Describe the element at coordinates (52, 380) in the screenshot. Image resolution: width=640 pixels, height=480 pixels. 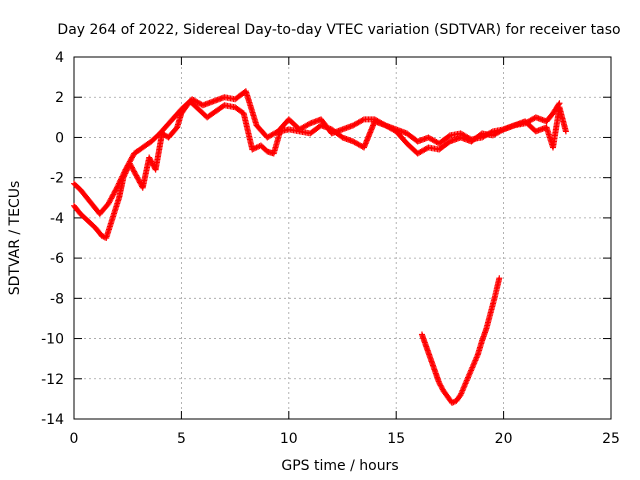
I see `y-tick-label: -12` at that location.